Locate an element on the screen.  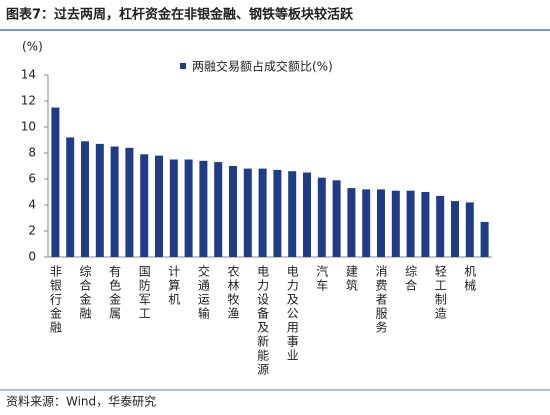
source-note: 资料来源：Wind，华泰研究 is located at coordinates (81, 401).